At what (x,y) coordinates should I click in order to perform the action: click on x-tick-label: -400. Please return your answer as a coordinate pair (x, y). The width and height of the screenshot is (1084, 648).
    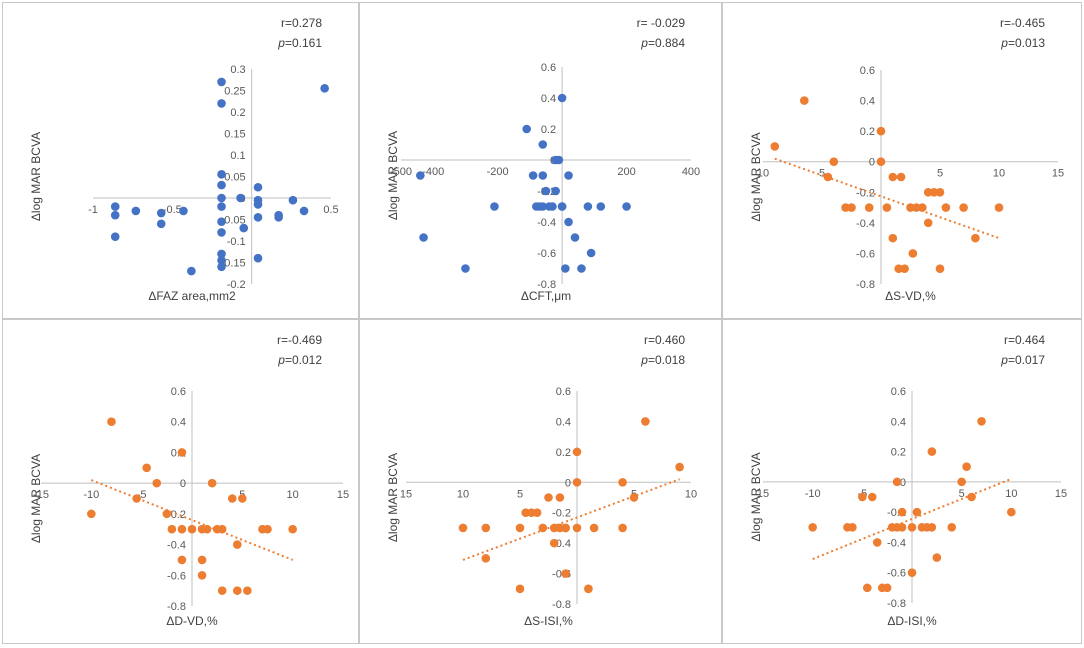
    Looking at the image, I should click on (433, 172).